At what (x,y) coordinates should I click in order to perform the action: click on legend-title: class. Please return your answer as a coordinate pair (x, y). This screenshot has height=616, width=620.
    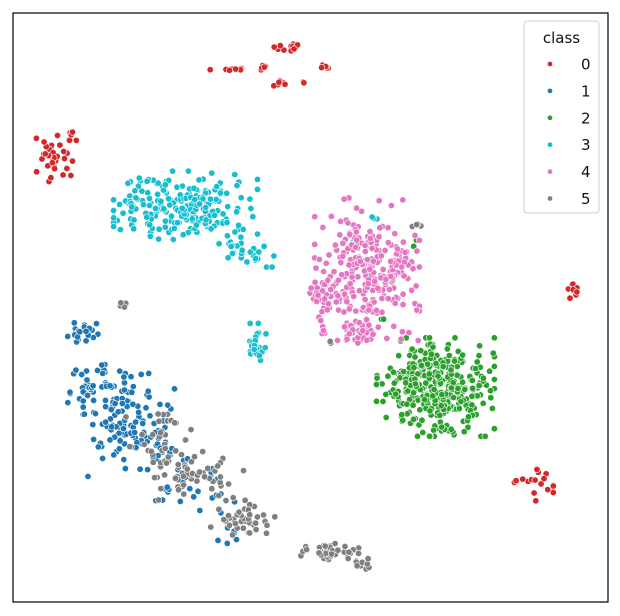
    Looking at the image, I should click on (561, 38).